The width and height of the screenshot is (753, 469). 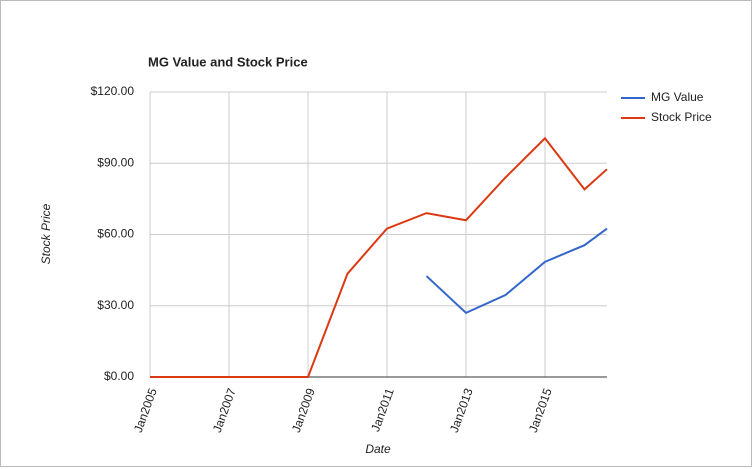 What do you see at coordinates (228, 61) in the screenshot?
I see `chart-title: MG Value and Stock Price` at bounding box center [228, 61].